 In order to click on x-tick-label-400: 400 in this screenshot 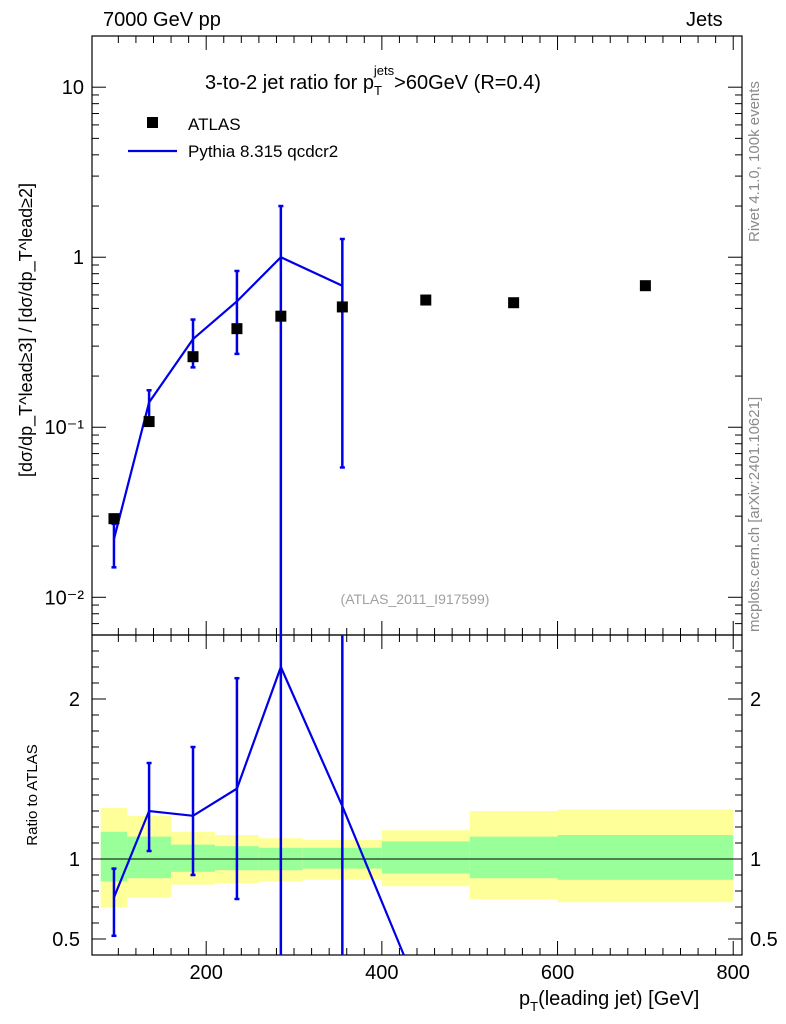, I will do `click(381, 973)`.